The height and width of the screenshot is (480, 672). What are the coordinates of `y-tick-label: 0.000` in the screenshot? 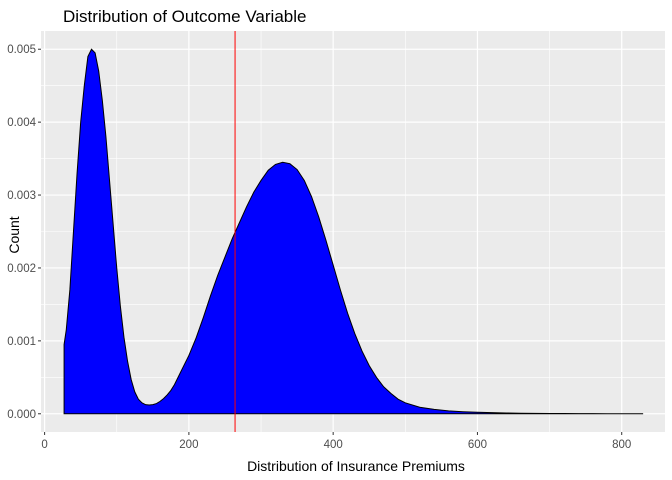 It's located at (21, 415).